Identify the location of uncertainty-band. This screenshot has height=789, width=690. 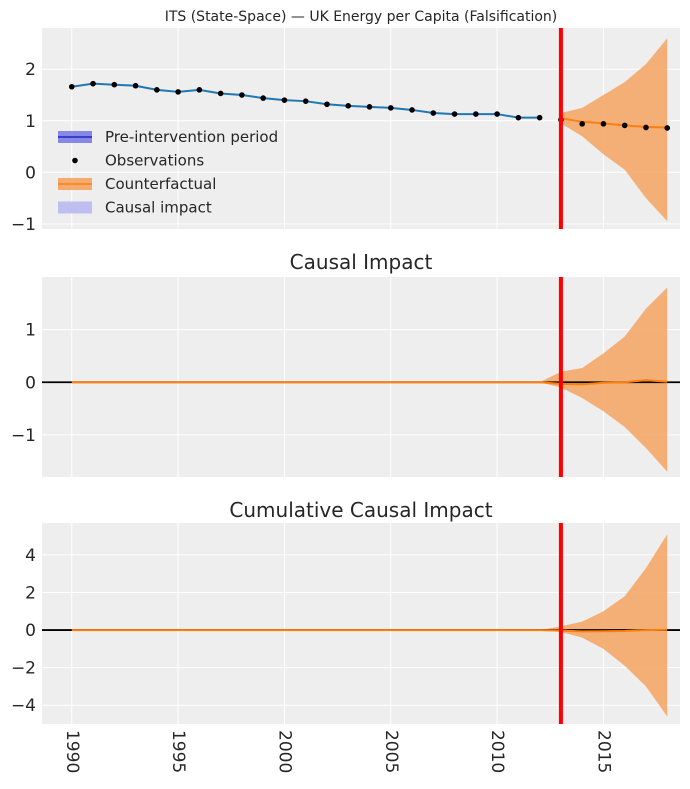
(614, 130).